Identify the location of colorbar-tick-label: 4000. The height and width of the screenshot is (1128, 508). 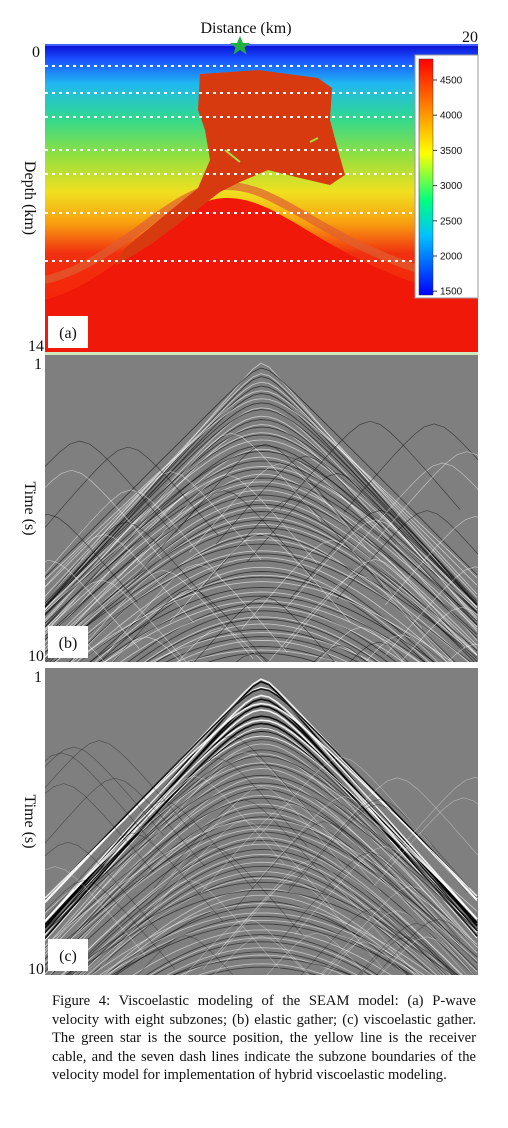
(451, 116).